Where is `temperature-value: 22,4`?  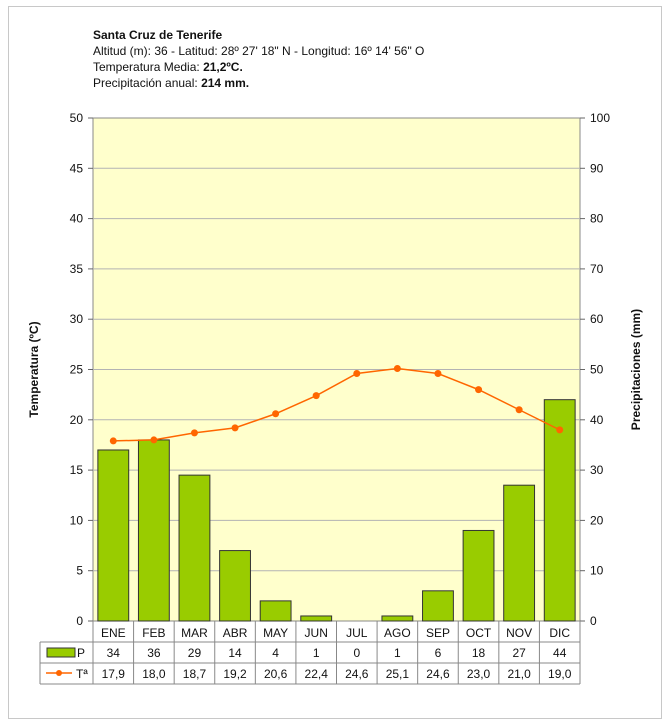 temperature-value: 22,4 is located at coordinates (317, 674).